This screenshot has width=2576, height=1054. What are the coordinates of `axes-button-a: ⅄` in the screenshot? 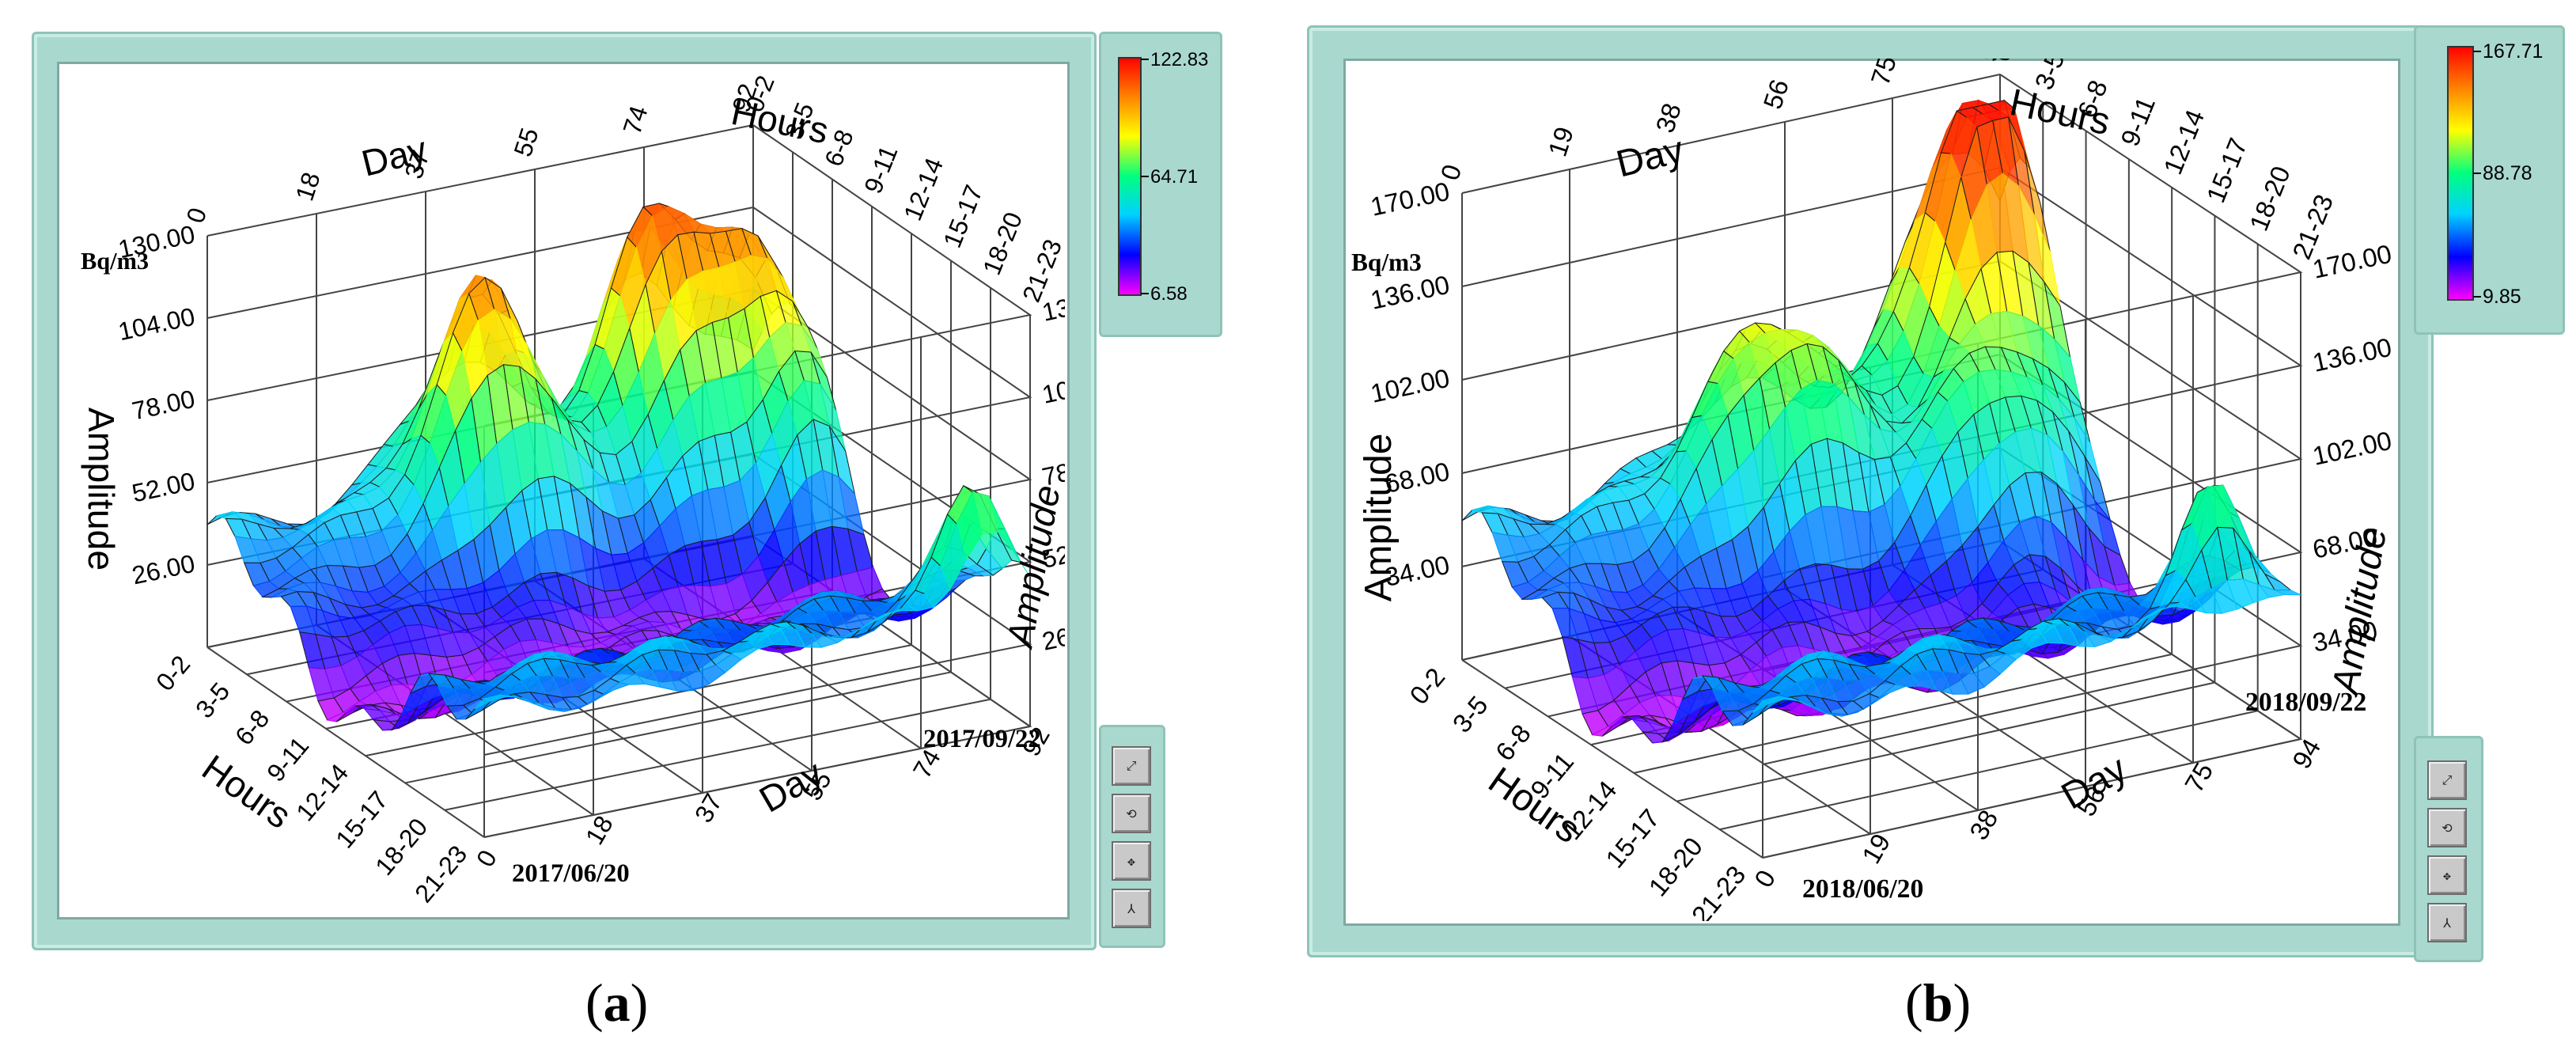 It's located at (1131, 908).